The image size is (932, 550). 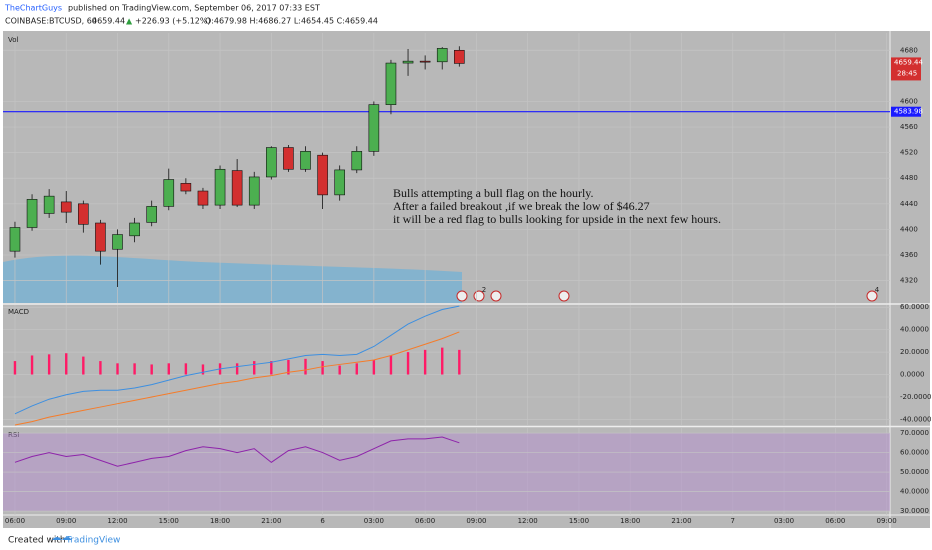 What do you see at coordinates (374, 521) in the screenshot?
I see `x-tick-label: 03:00` at bounding box center [374, 521].